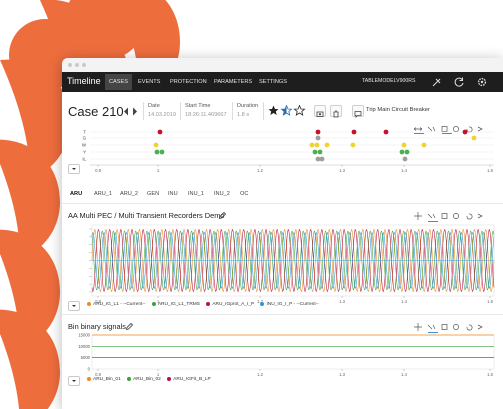 The image size is (503, 409). Describe the element at coordinates (273, 82) in the screenshot. I see `tab-settings: SETTINGS` at that location.